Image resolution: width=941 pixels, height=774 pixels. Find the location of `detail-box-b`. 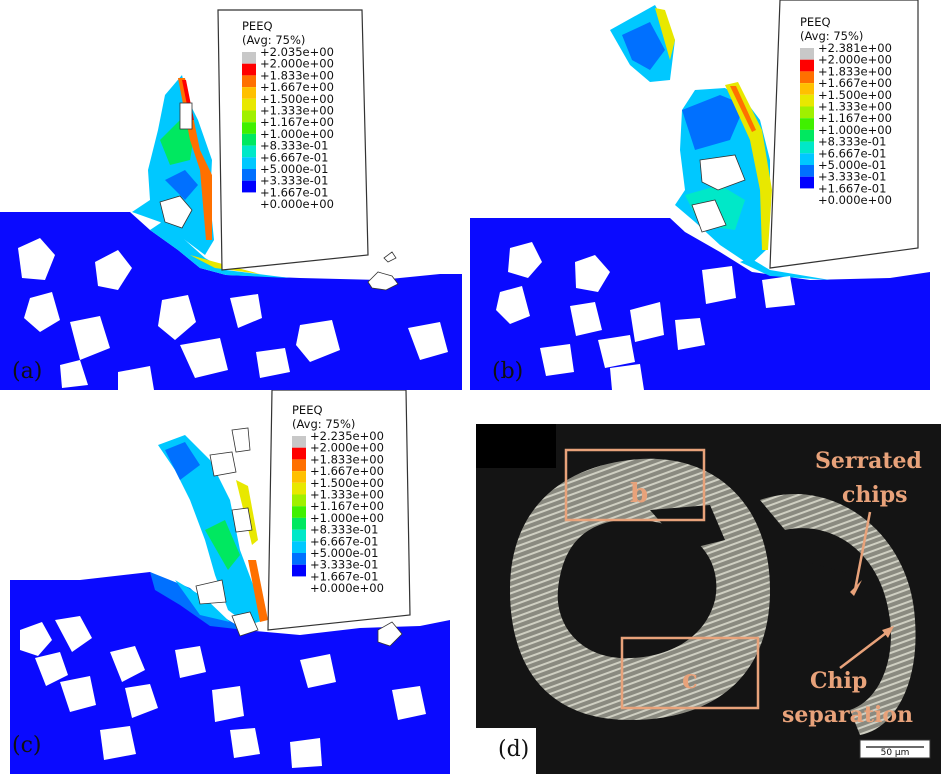

detail-box-b is located at coordinates (635, 485).